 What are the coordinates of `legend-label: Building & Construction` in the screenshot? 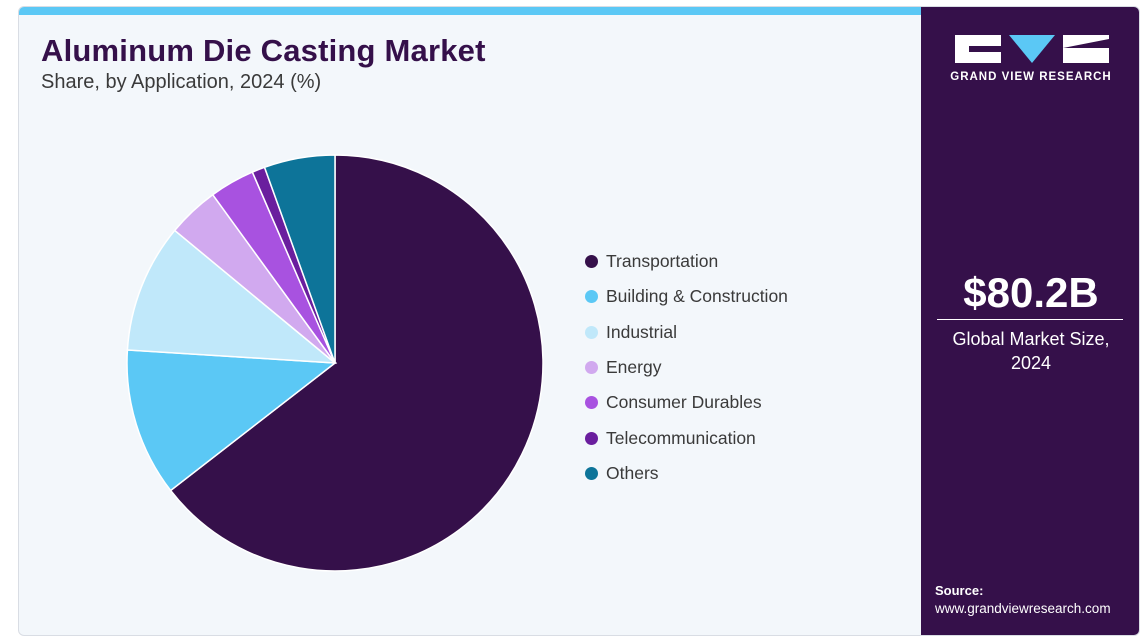 It's located at (697, 296).